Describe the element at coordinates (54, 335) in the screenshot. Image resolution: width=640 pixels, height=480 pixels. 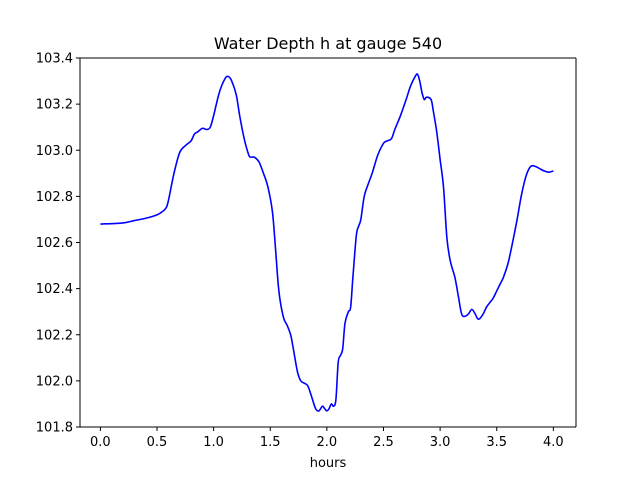
I see `y-tick-label: 102.2` at that location.